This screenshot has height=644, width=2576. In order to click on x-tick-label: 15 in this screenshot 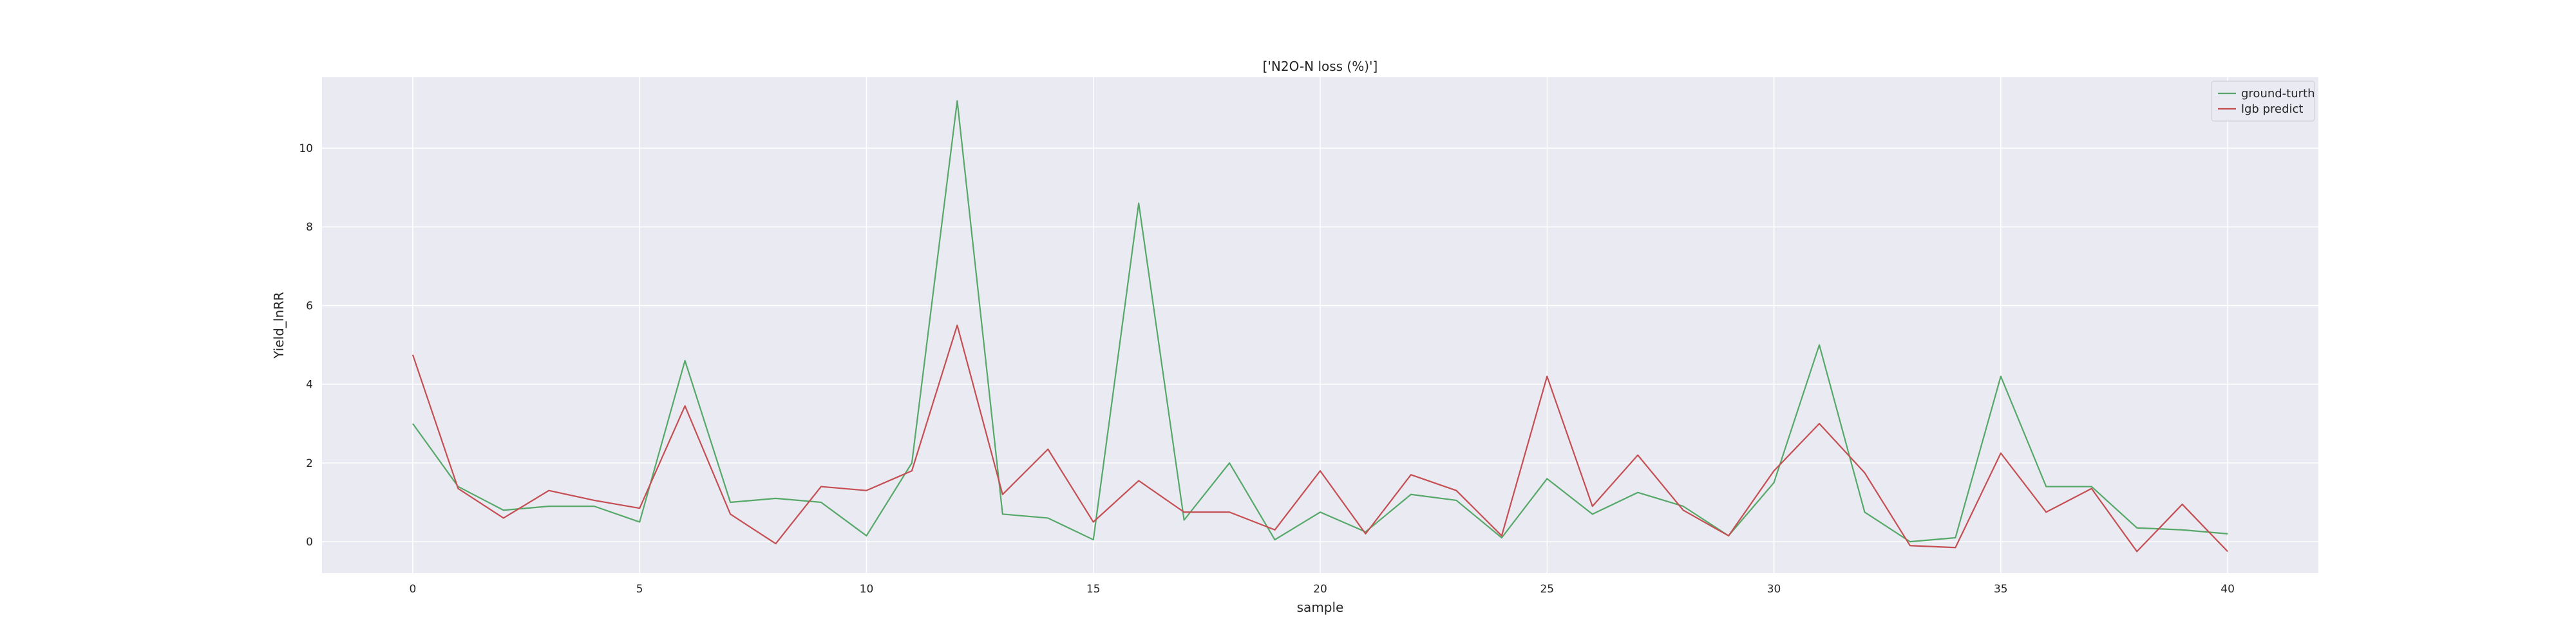, I will do `click(1093, 589)`.